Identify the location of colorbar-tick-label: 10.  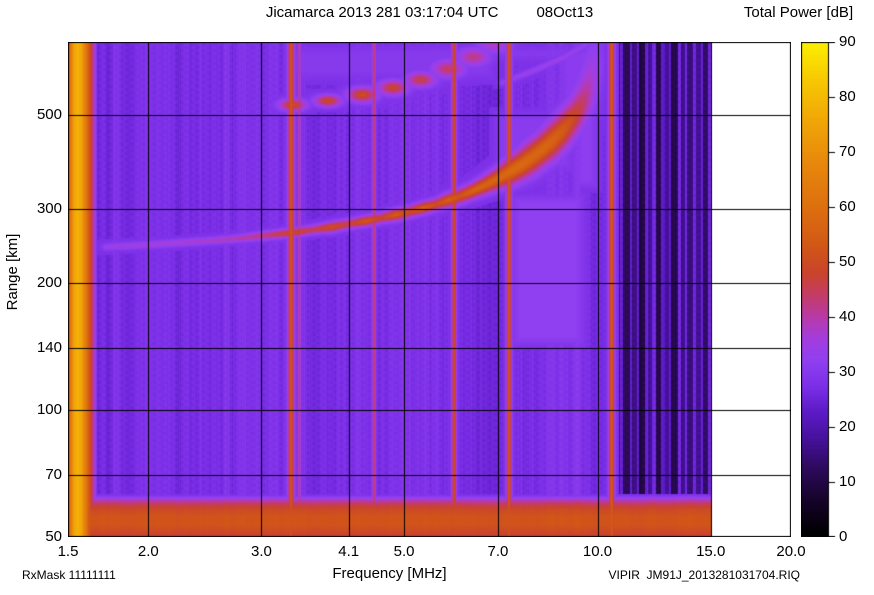
(847, 481).